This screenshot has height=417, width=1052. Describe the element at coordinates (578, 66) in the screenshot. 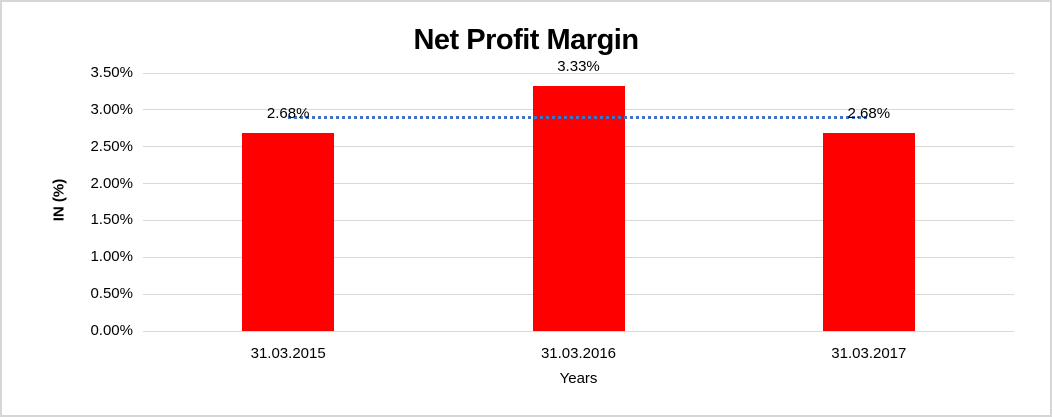

I see `bar-data-label: 3.33%` at that location.